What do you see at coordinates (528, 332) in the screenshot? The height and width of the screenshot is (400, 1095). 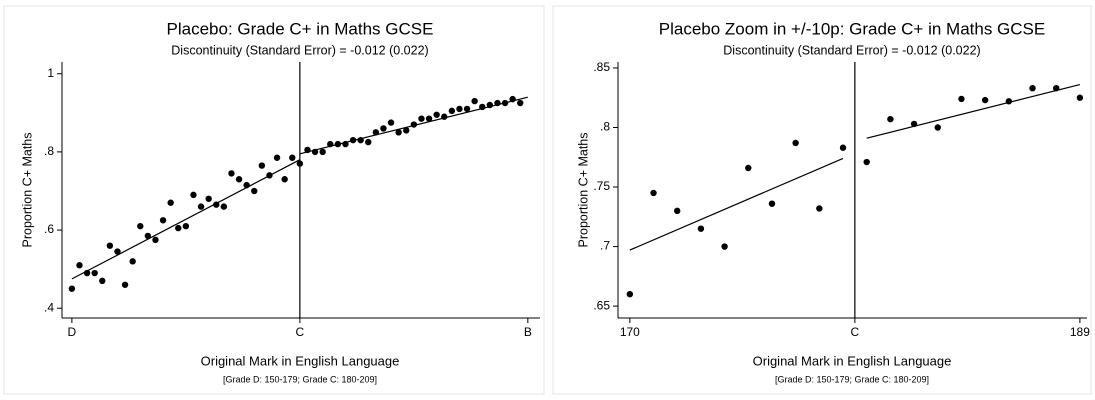 I see `x-tick-label: B` at bounding box center [528, 332].